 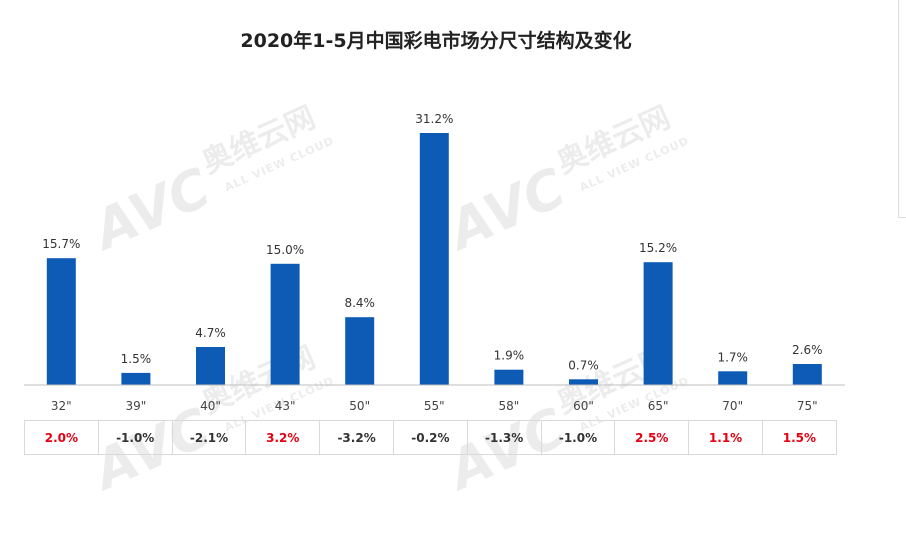 I want to click on change-cell-6: -1.3%, so click(x=504, y=437).